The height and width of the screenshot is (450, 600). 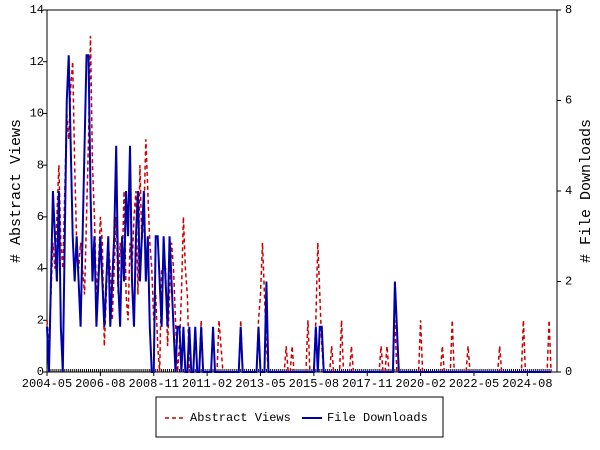 I want to click on x-tick-label: 2015-08, so click(x=314, y=384).